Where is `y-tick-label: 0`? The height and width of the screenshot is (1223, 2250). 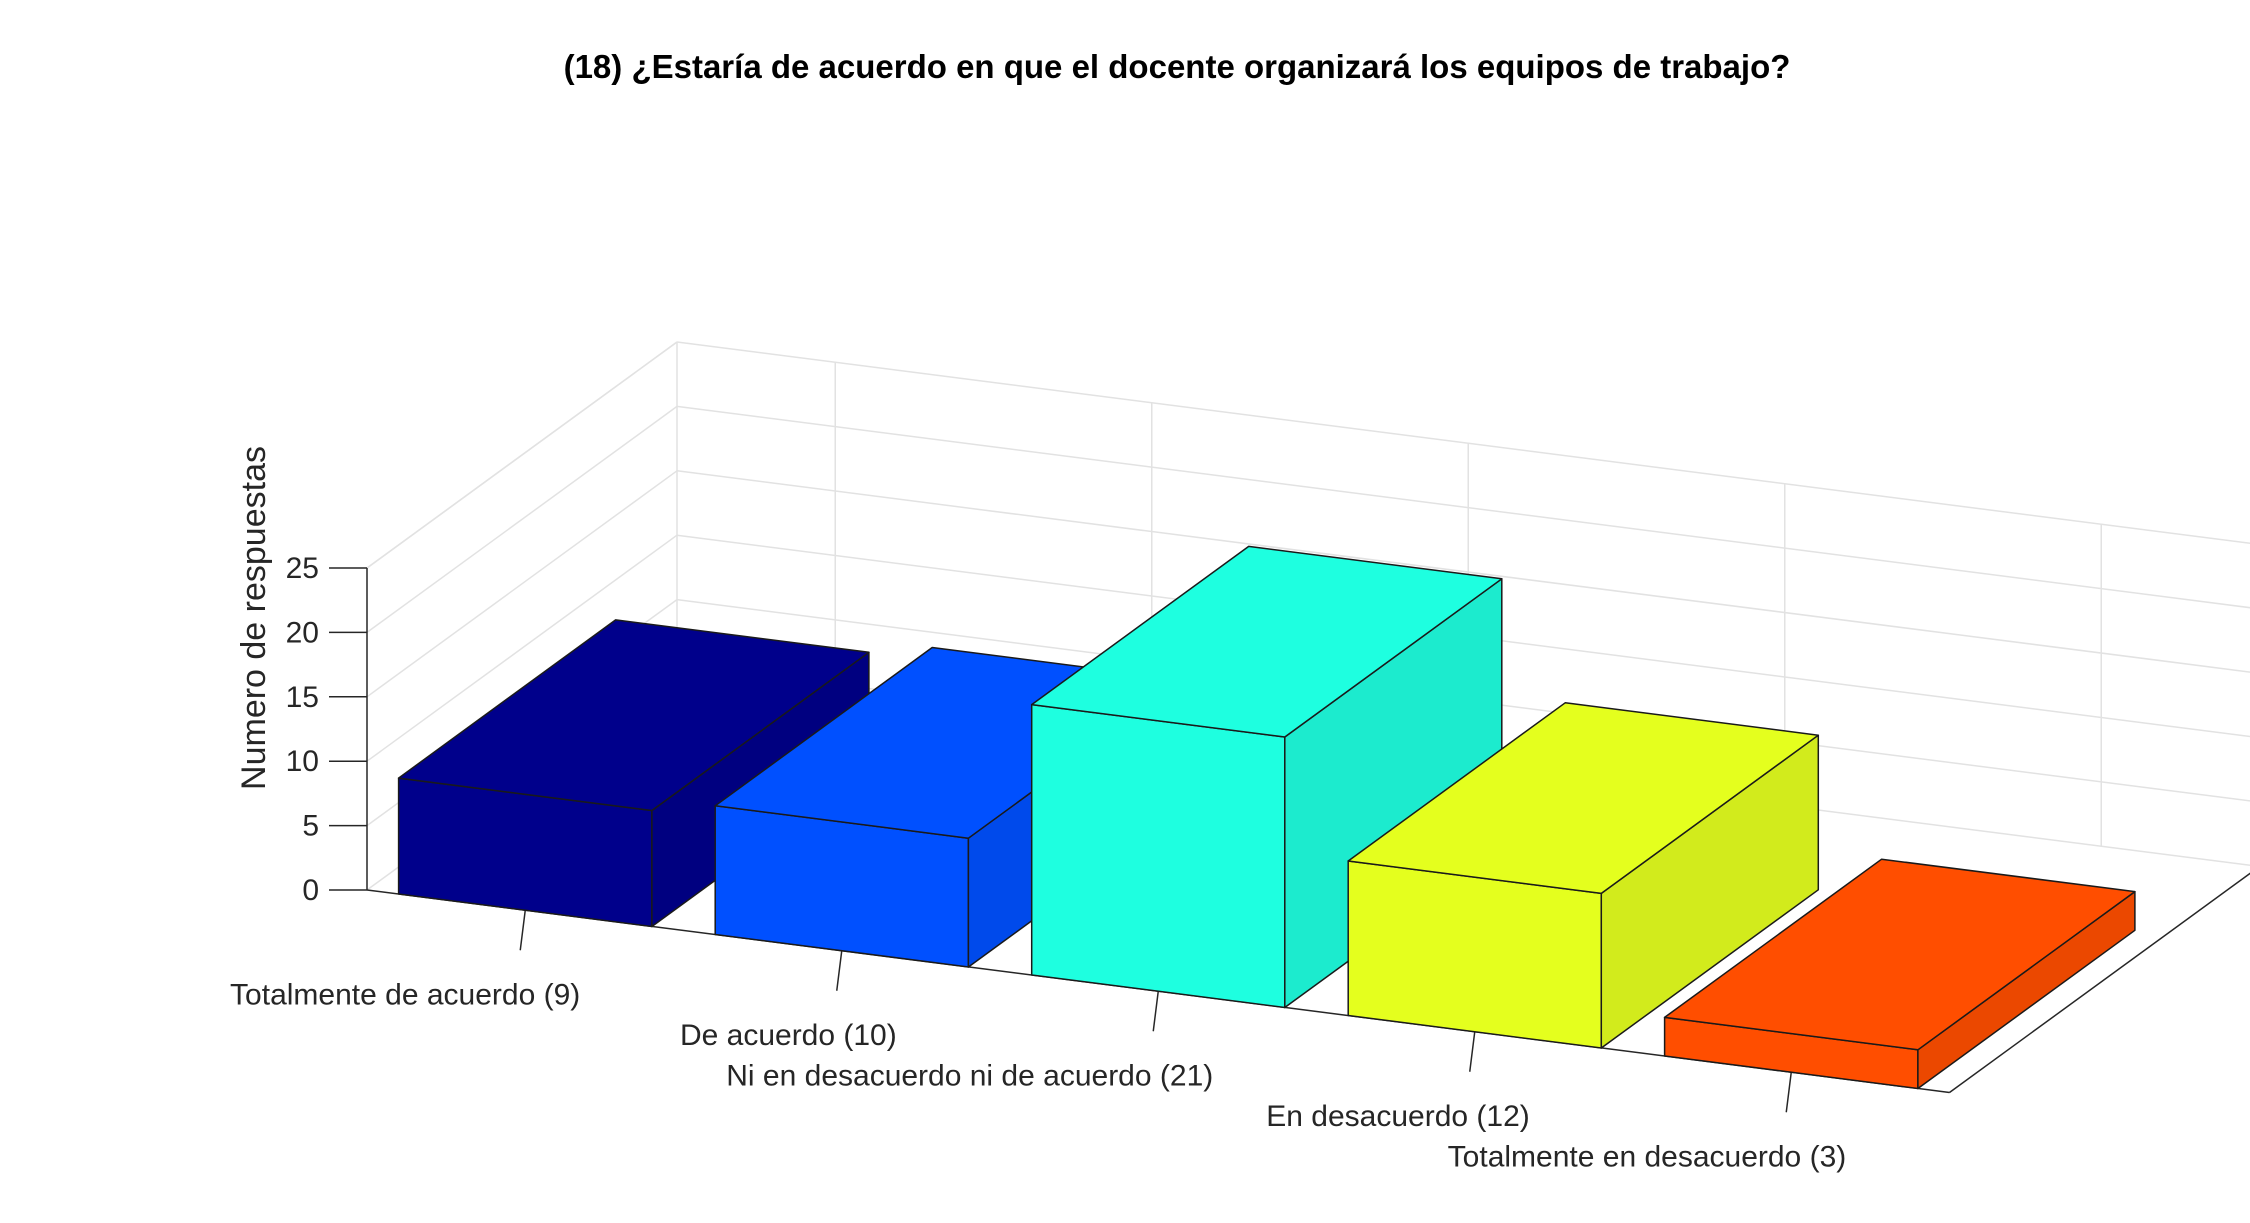
y-tick-label: 0 is located at coordinates (310, 890).